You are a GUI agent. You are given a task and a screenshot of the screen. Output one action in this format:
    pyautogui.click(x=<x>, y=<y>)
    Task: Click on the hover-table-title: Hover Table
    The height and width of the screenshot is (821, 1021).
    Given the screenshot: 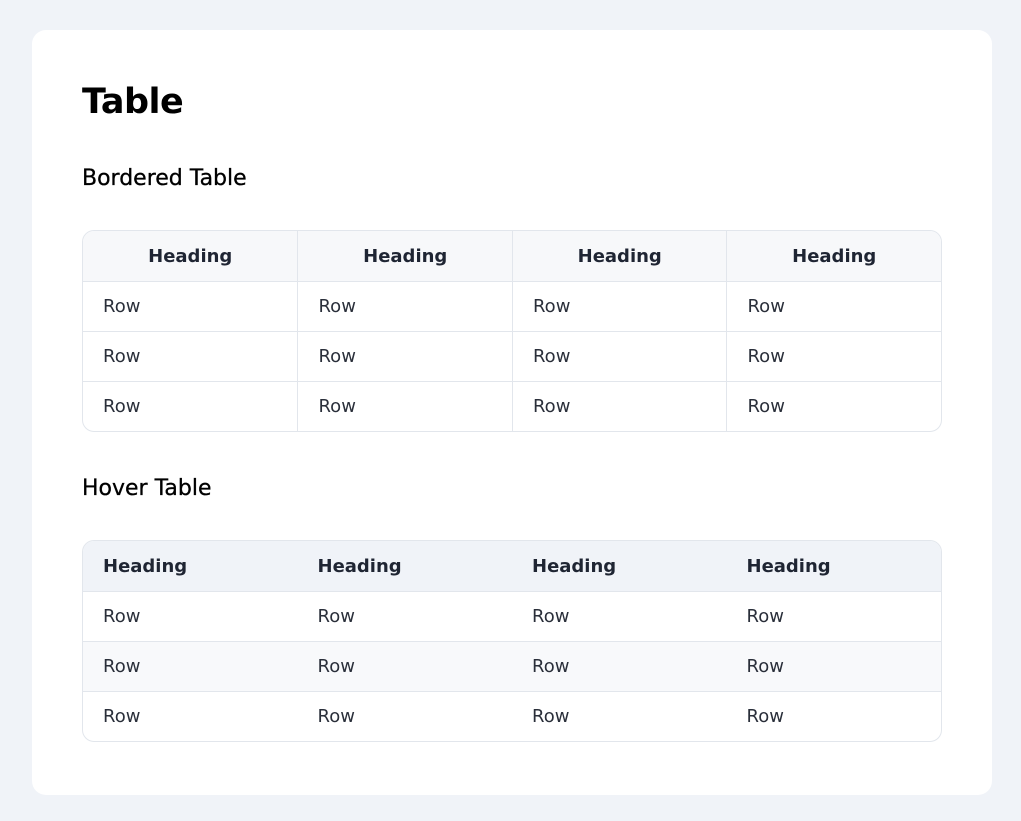 What is the action you would take?
    pyautogui.click(x=147, y=488)
    